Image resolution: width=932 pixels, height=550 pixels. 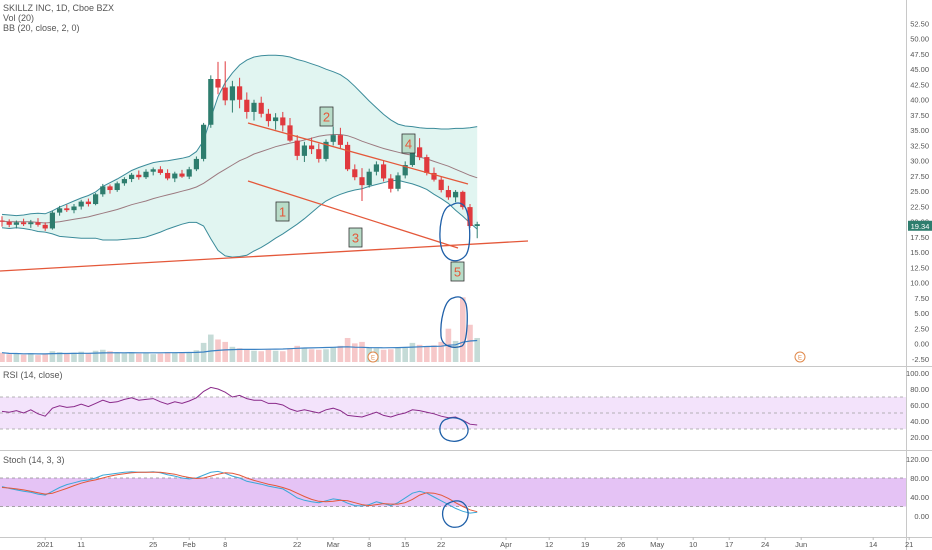 I want to click on stoch-pane, so click(x=453, y=492).